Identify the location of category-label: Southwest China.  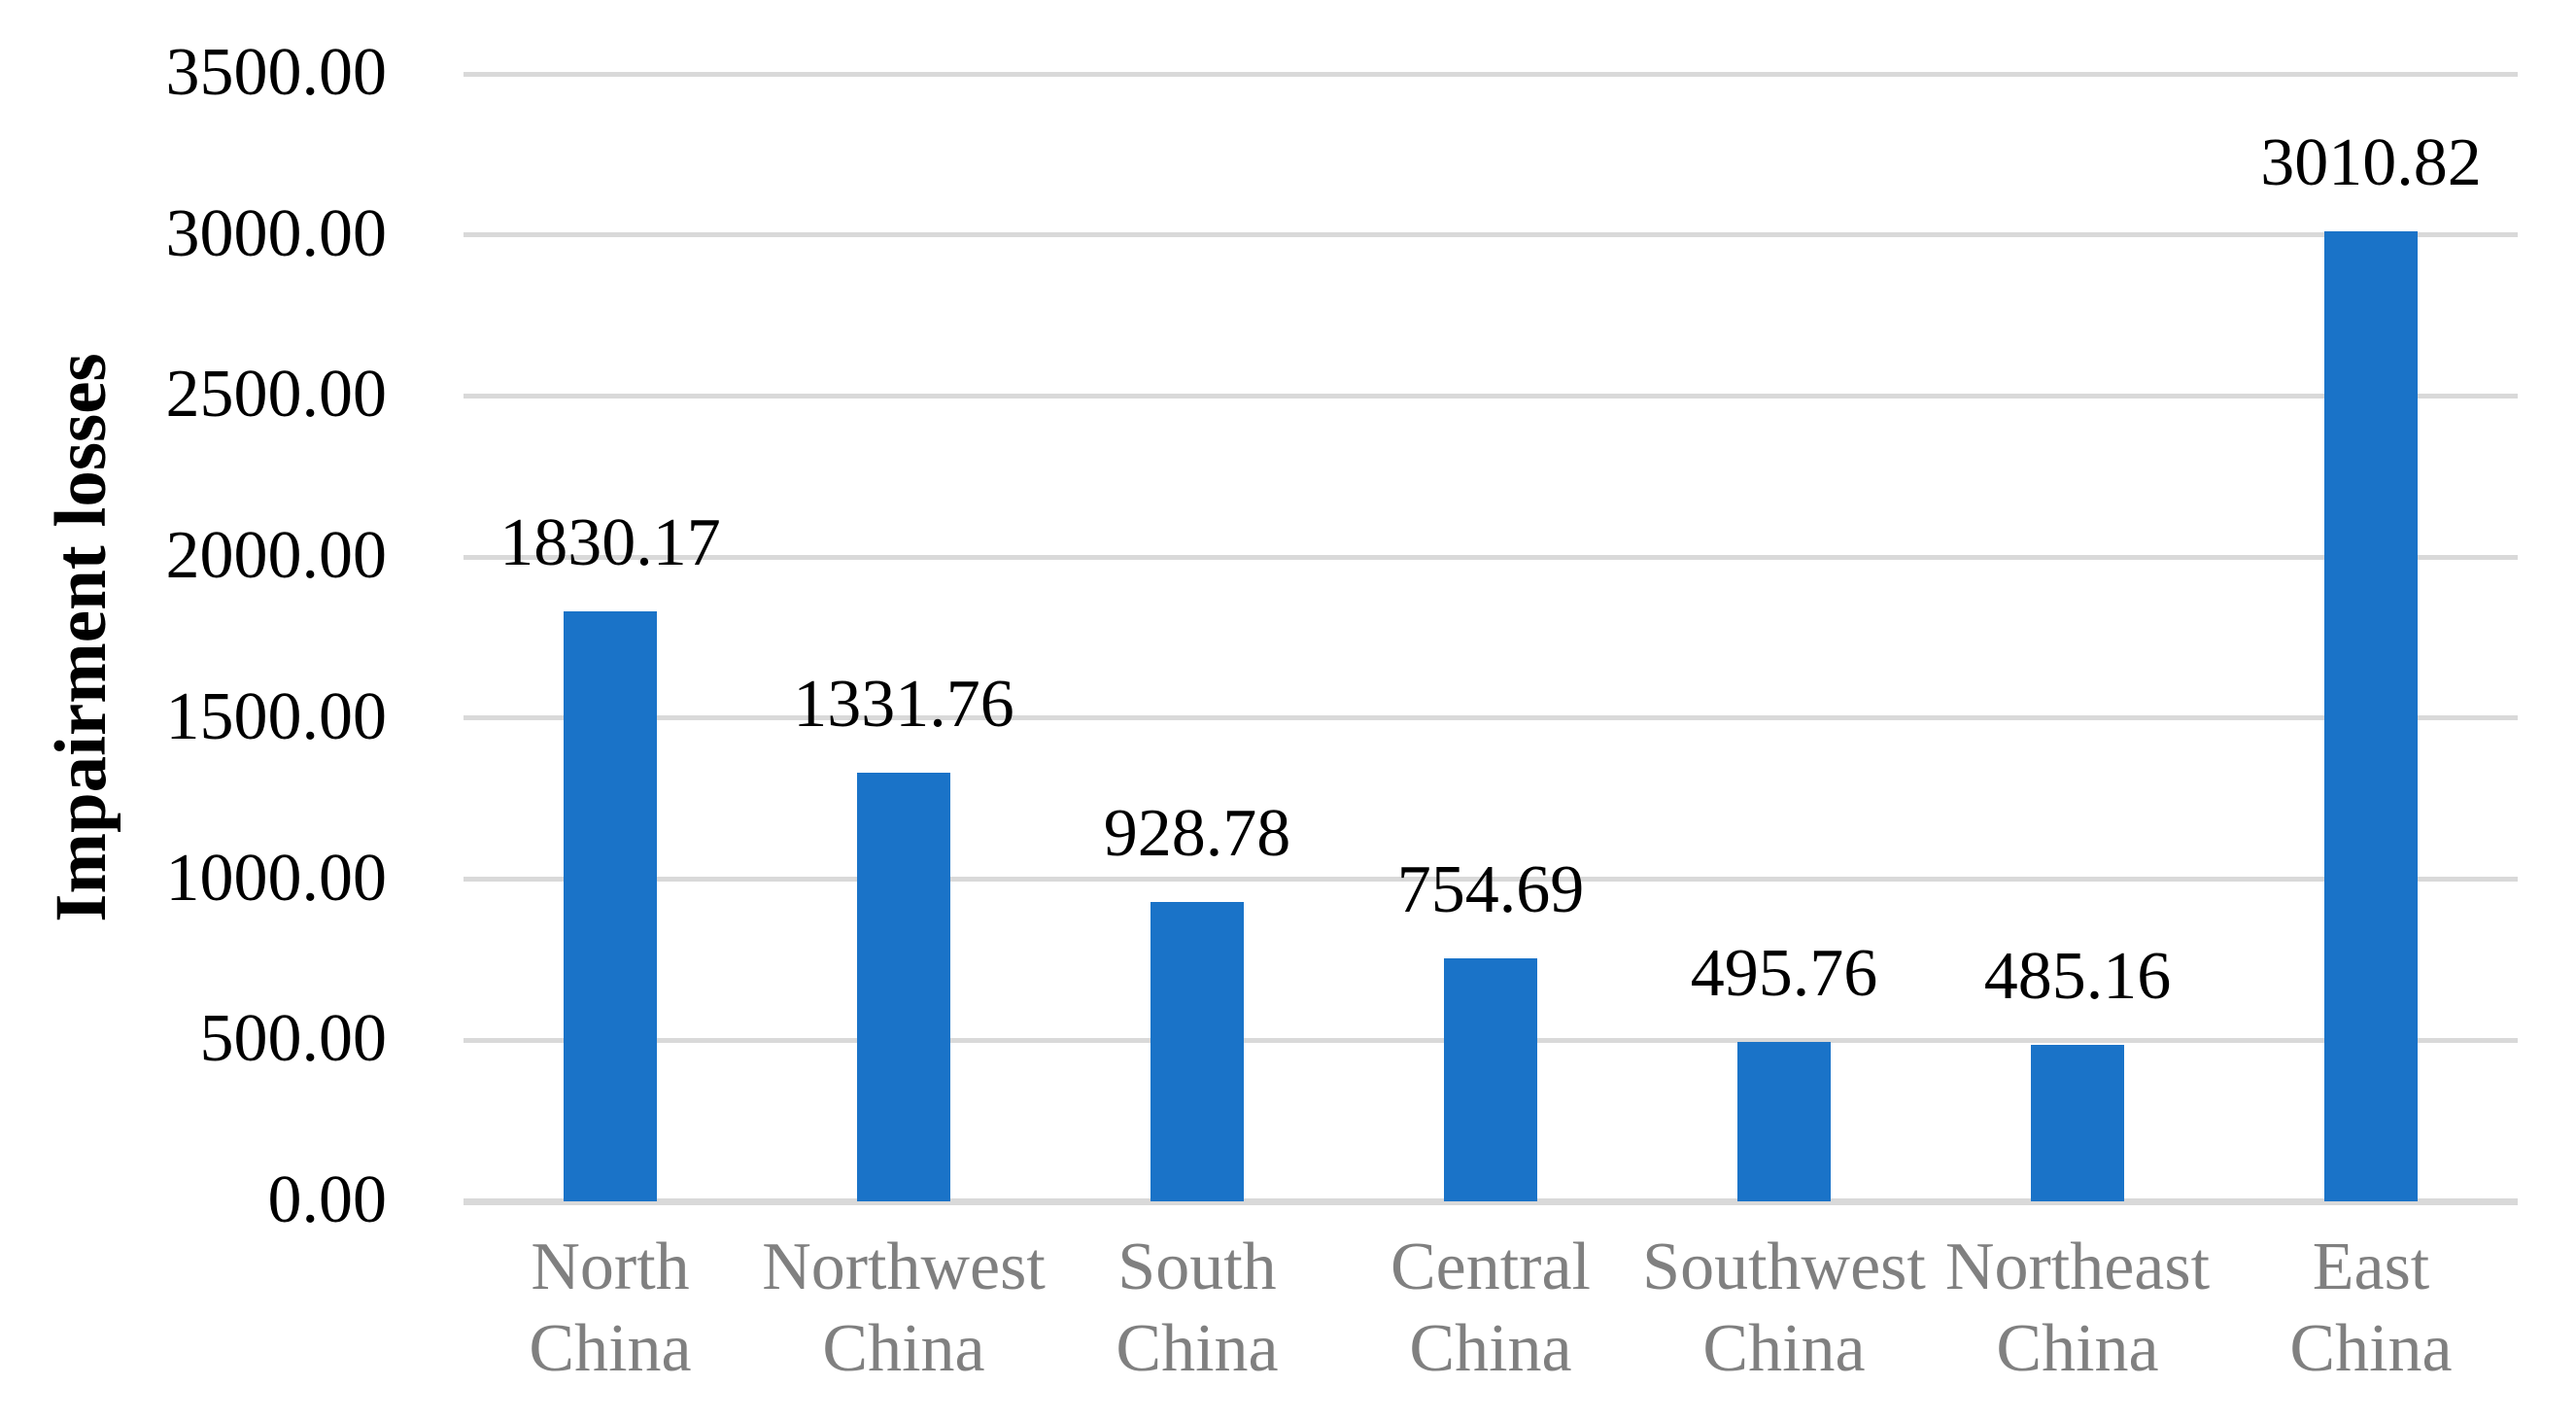
(1784, 1308).